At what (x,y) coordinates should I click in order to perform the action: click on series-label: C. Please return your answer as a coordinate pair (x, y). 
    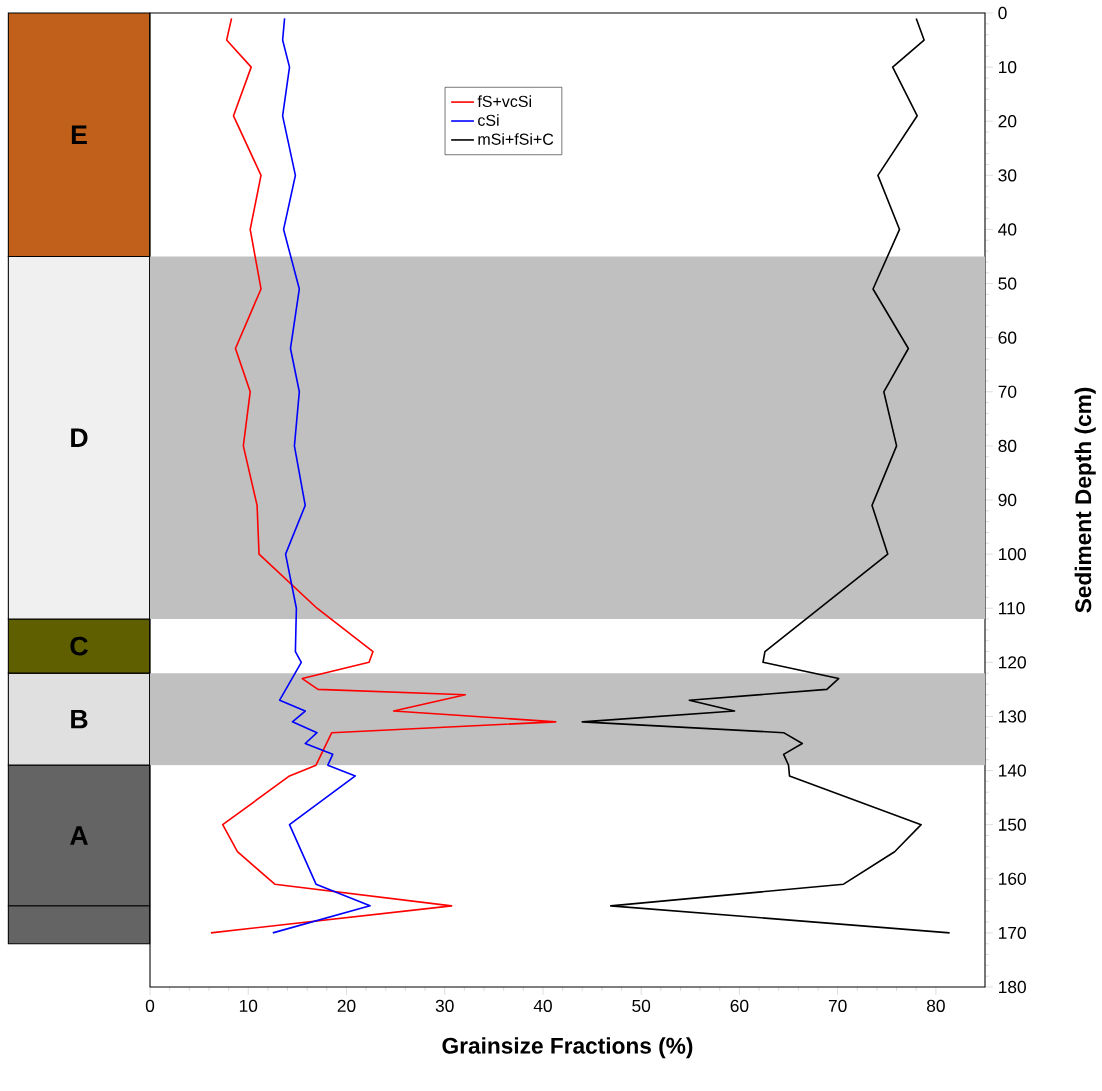
    Looking at the image, I should click on (79, 646).